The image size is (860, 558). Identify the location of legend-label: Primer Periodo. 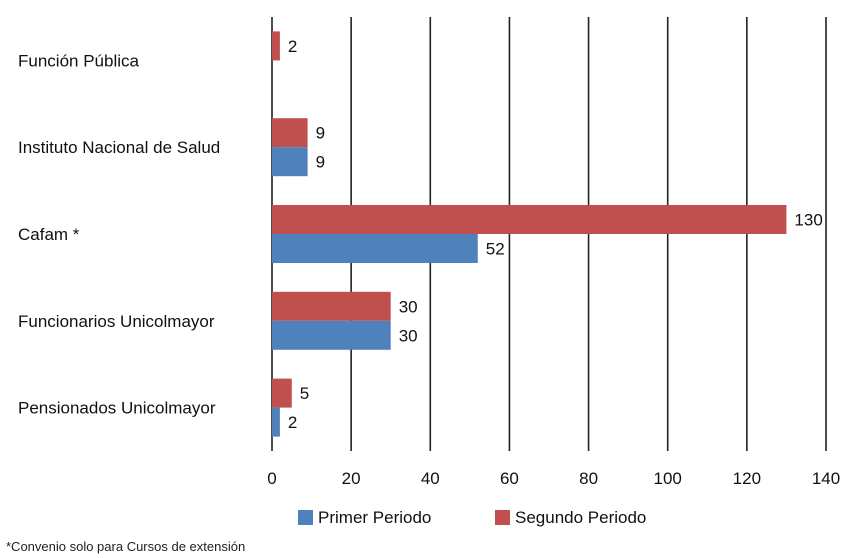
(374, 517).